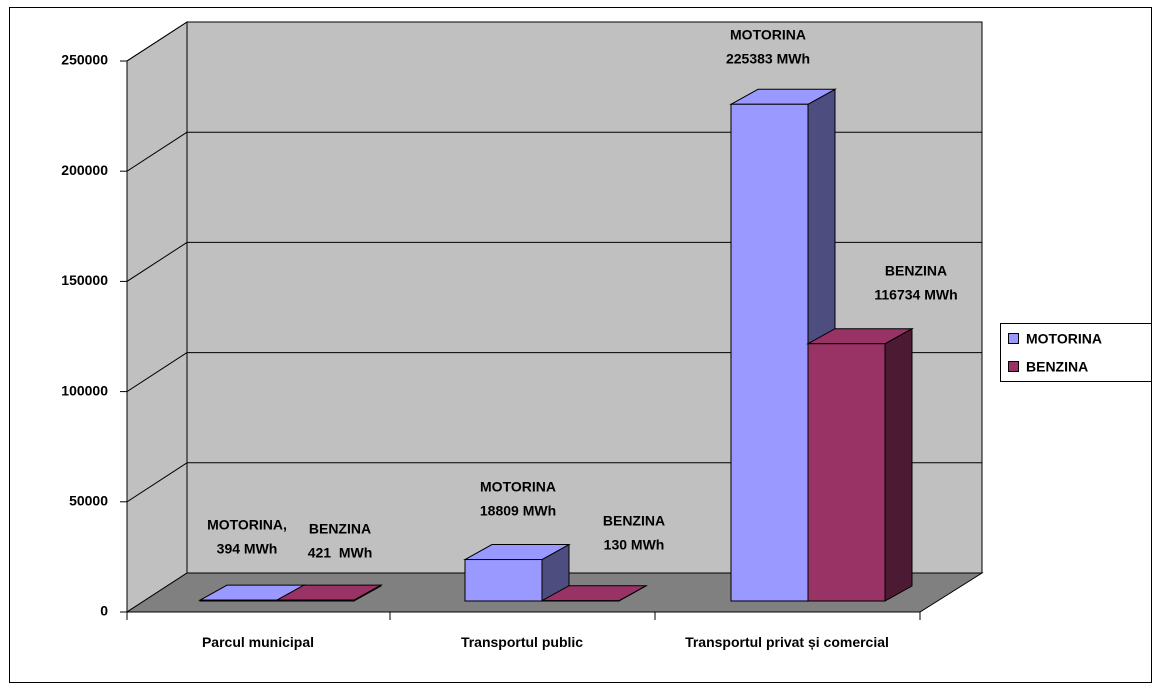 This screenshot has width=1156, height=691. Describe the element at coordinates (1057, 367) in the screenshot. I see `legend-label: BENZINA` at that location.